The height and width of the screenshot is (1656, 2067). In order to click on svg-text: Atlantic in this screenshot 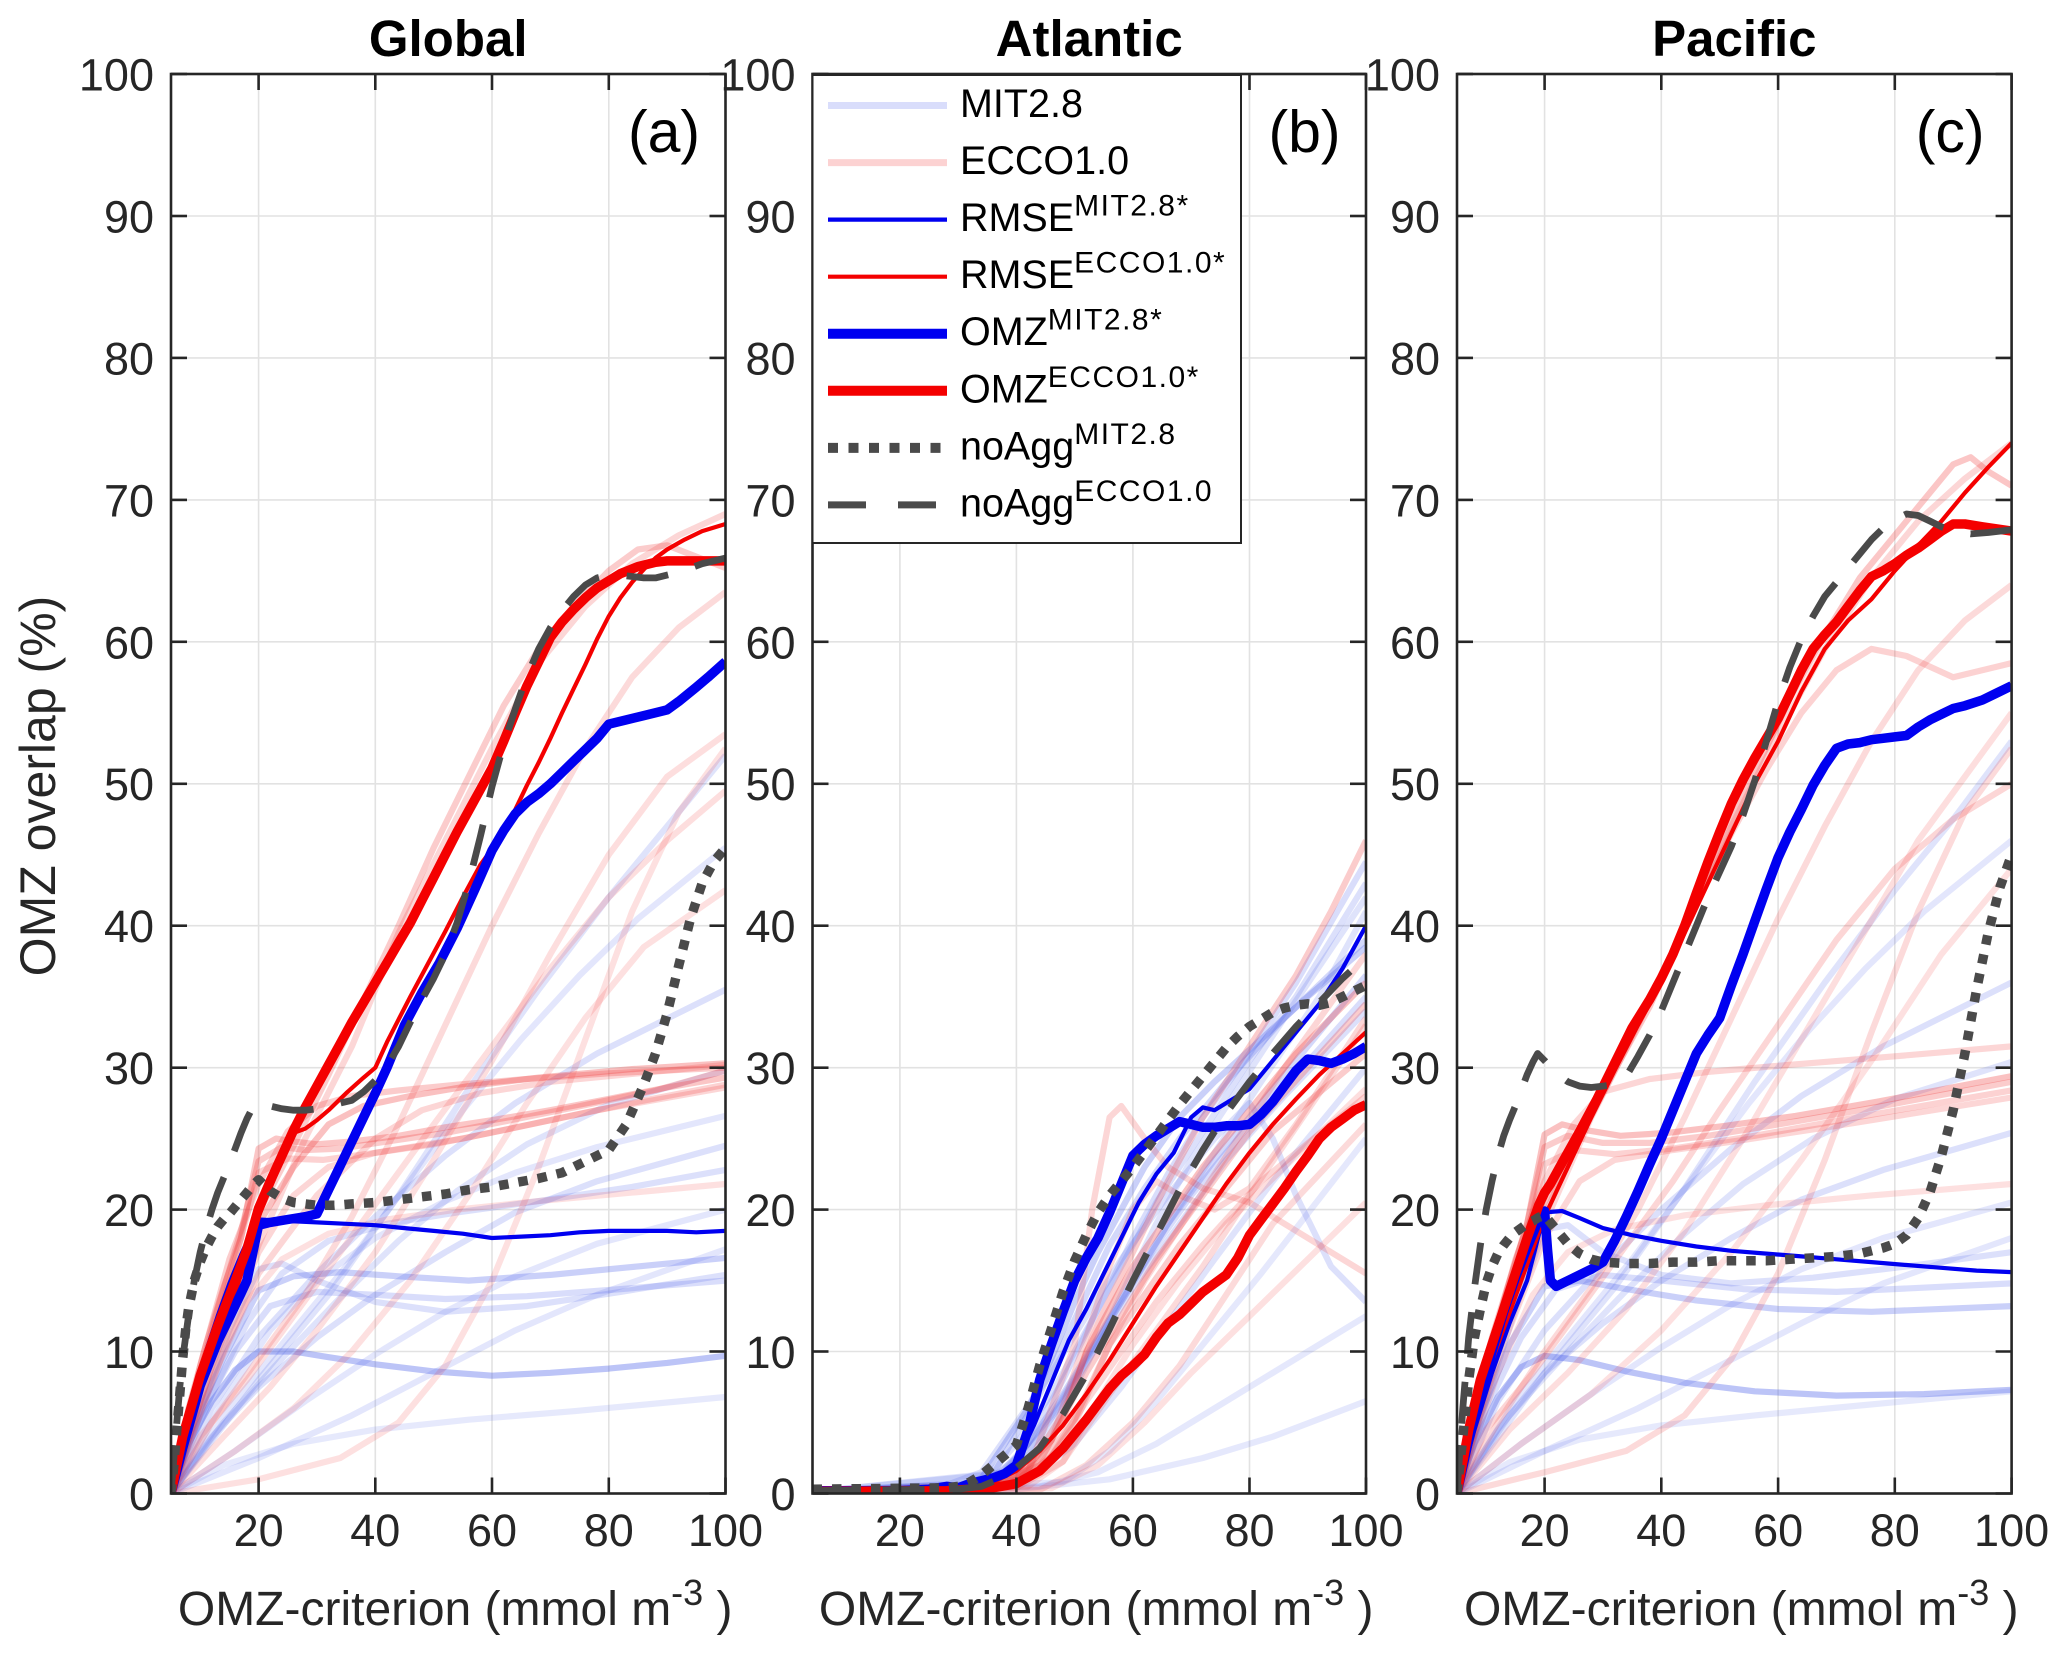, I will do `click(1089, 38)`.